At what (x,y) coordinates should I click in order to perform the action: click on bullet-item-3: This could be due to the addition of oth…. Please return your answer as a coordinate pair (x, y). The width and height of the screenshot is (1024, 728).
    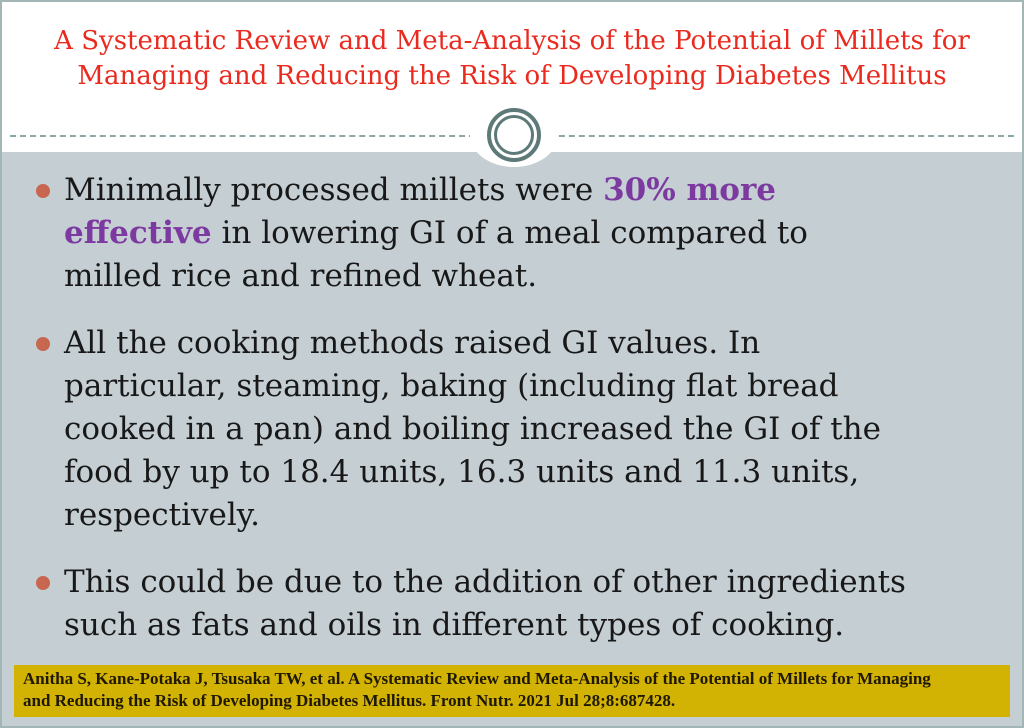
    Looking at the image, I should click on (521, 604).